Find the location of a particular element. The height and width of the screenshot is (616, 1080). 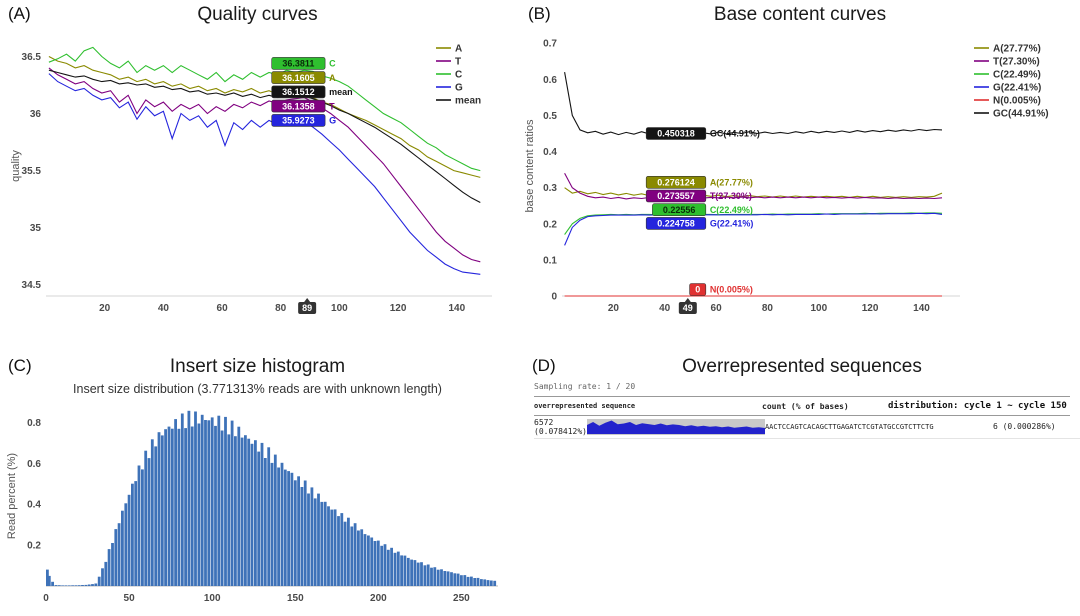

svg-text: 36.1358 is located at coordinates (298, 106).